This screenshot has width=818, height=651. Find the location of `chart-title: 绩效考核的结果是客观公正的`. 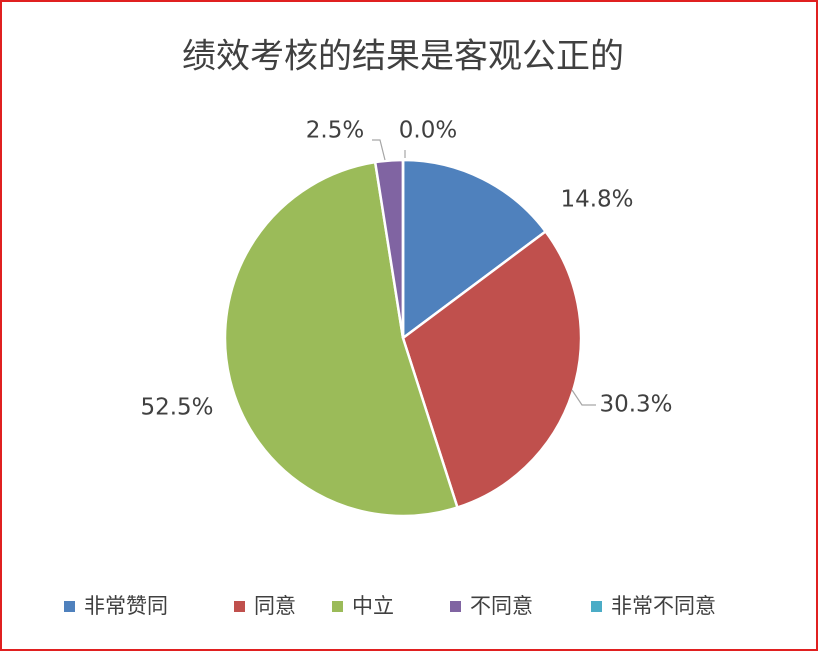

chart-title: 绩效考核的结果是客观公正的 is located at coordinates (403, 57).